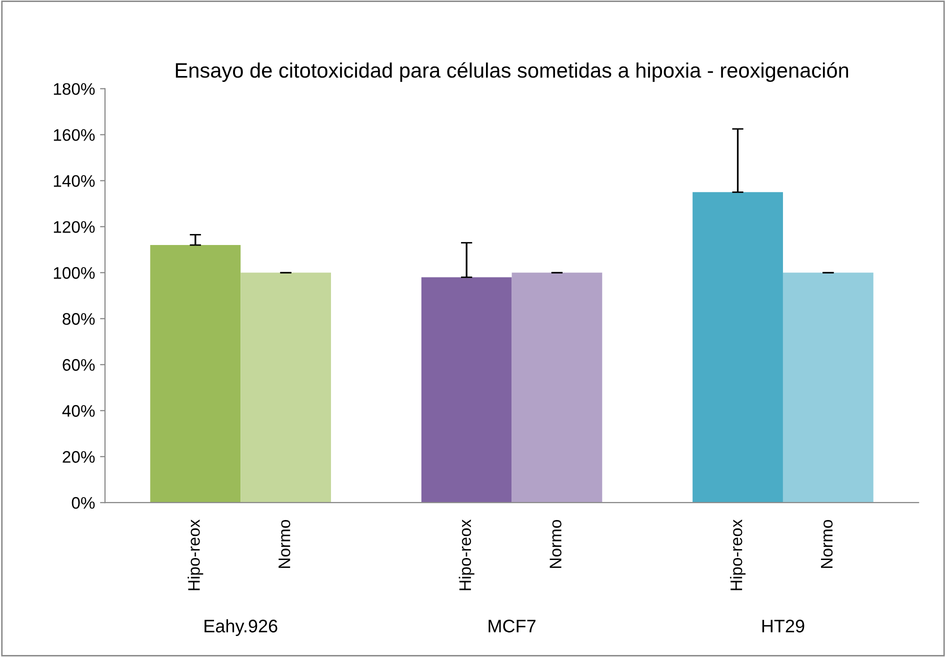  Describe the element at coordinates (74, 89) in the screenshot. I see `y-tick-label: 180%` at that location.